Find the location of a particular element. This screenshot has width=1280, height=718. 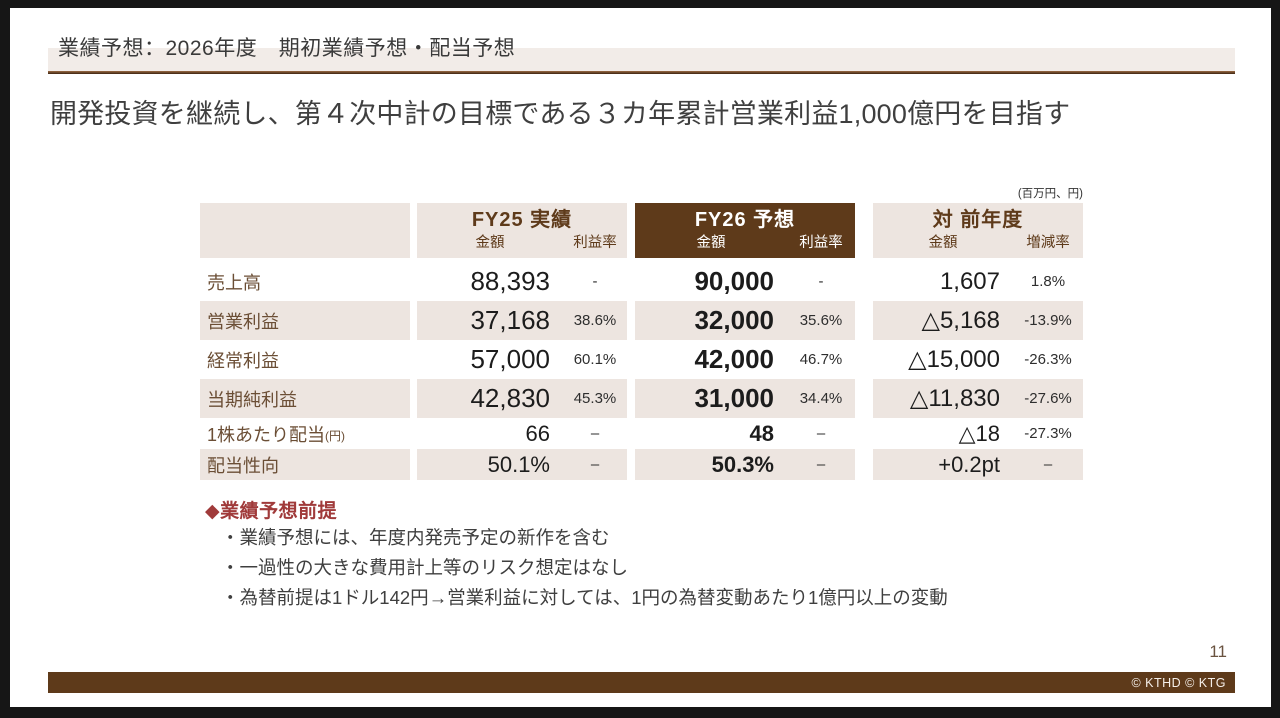

unit-note: (百万円、円) is located at coordinates (1050, 194).